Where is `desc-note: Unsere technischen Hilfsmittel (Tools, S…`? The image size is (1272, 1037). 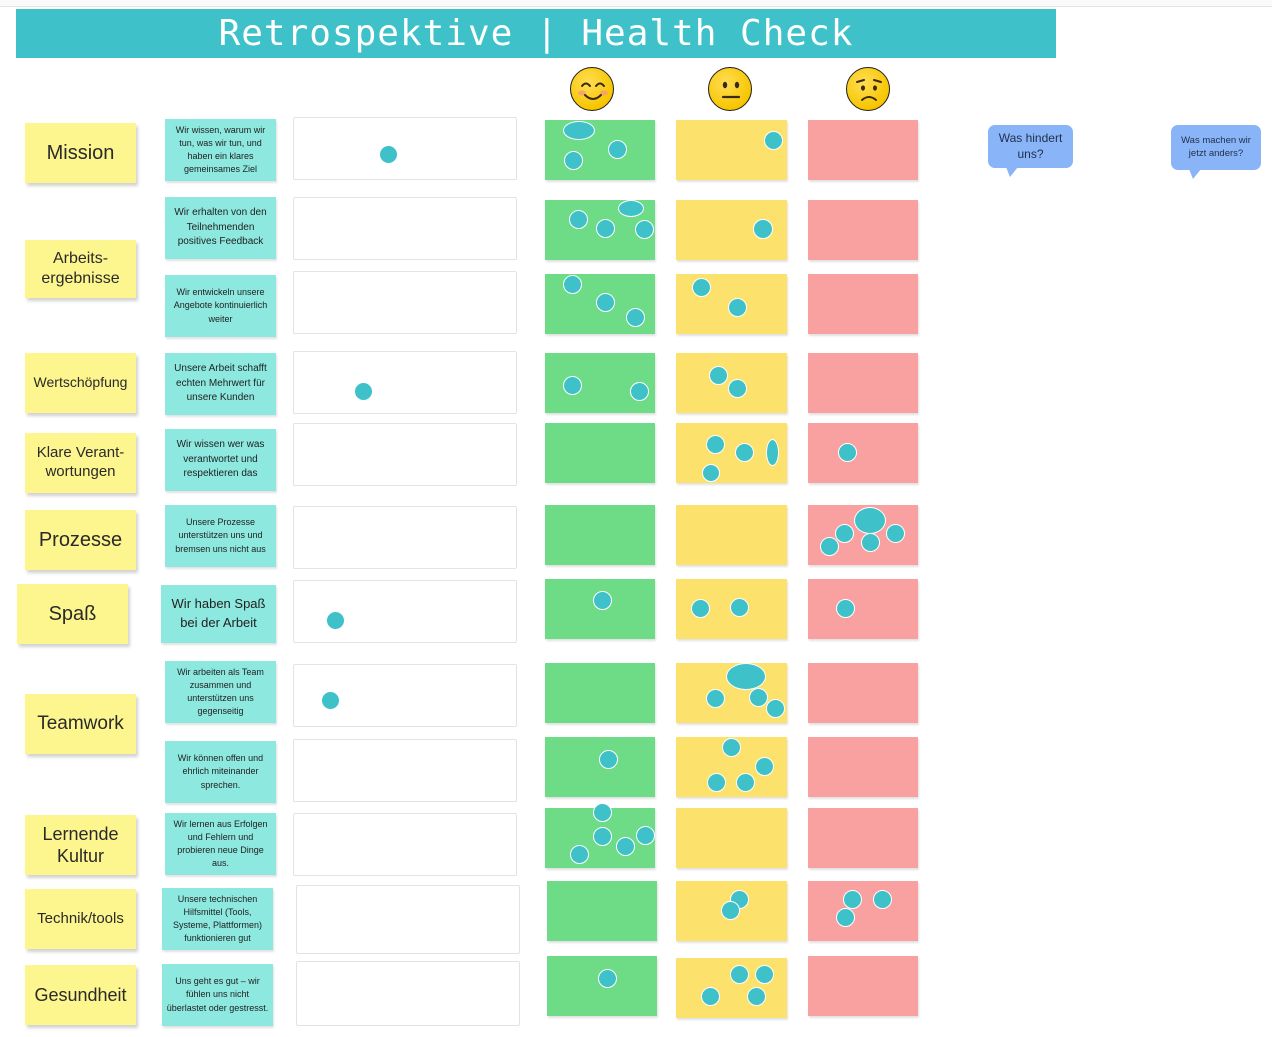
desc-note: Unsere technischen Hilfsmittel (Tools, S… is located at coordinates (217, 919).